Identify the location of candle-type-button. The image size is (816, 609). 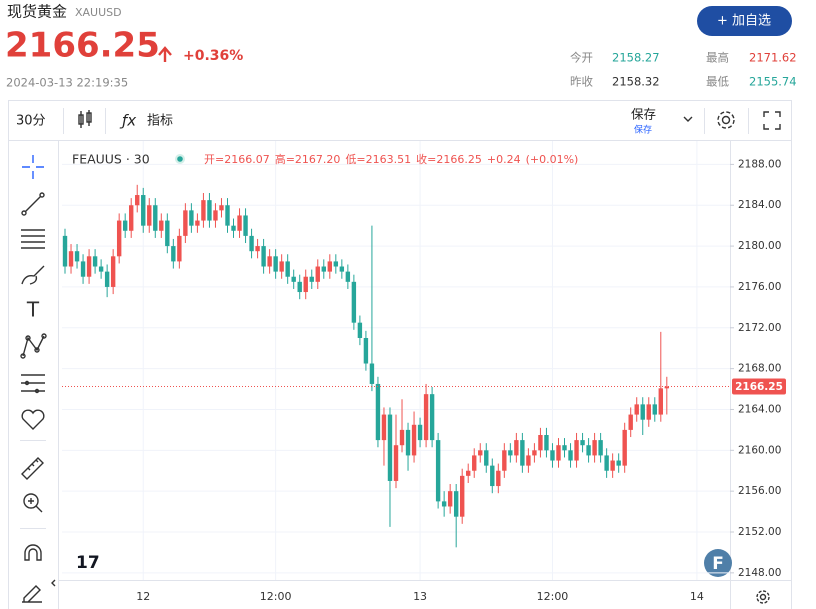
(85, 119).